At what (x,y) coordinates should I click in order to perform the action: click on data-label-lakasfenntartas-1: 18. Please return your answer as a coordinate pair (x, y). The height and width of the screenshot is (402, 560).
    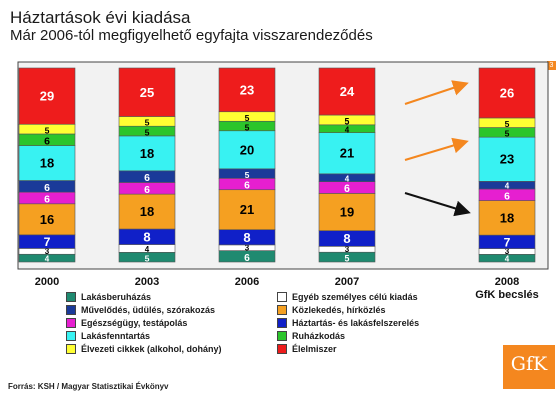
    Looking at the image, I should click on (147, 153).